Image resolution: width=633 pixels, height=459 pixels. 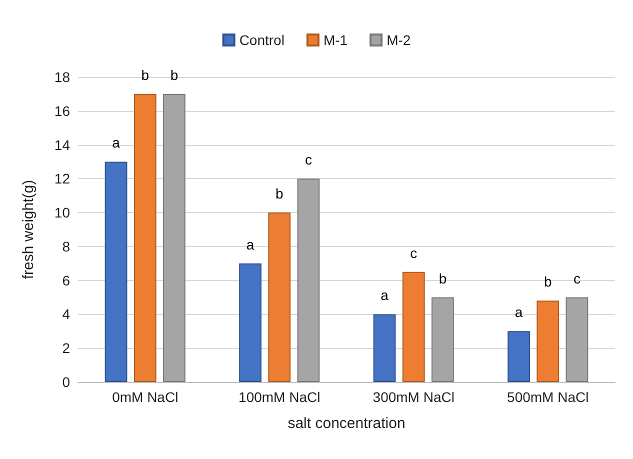 I want to click on y-tick-label: 12, so click(x=62, y=178).